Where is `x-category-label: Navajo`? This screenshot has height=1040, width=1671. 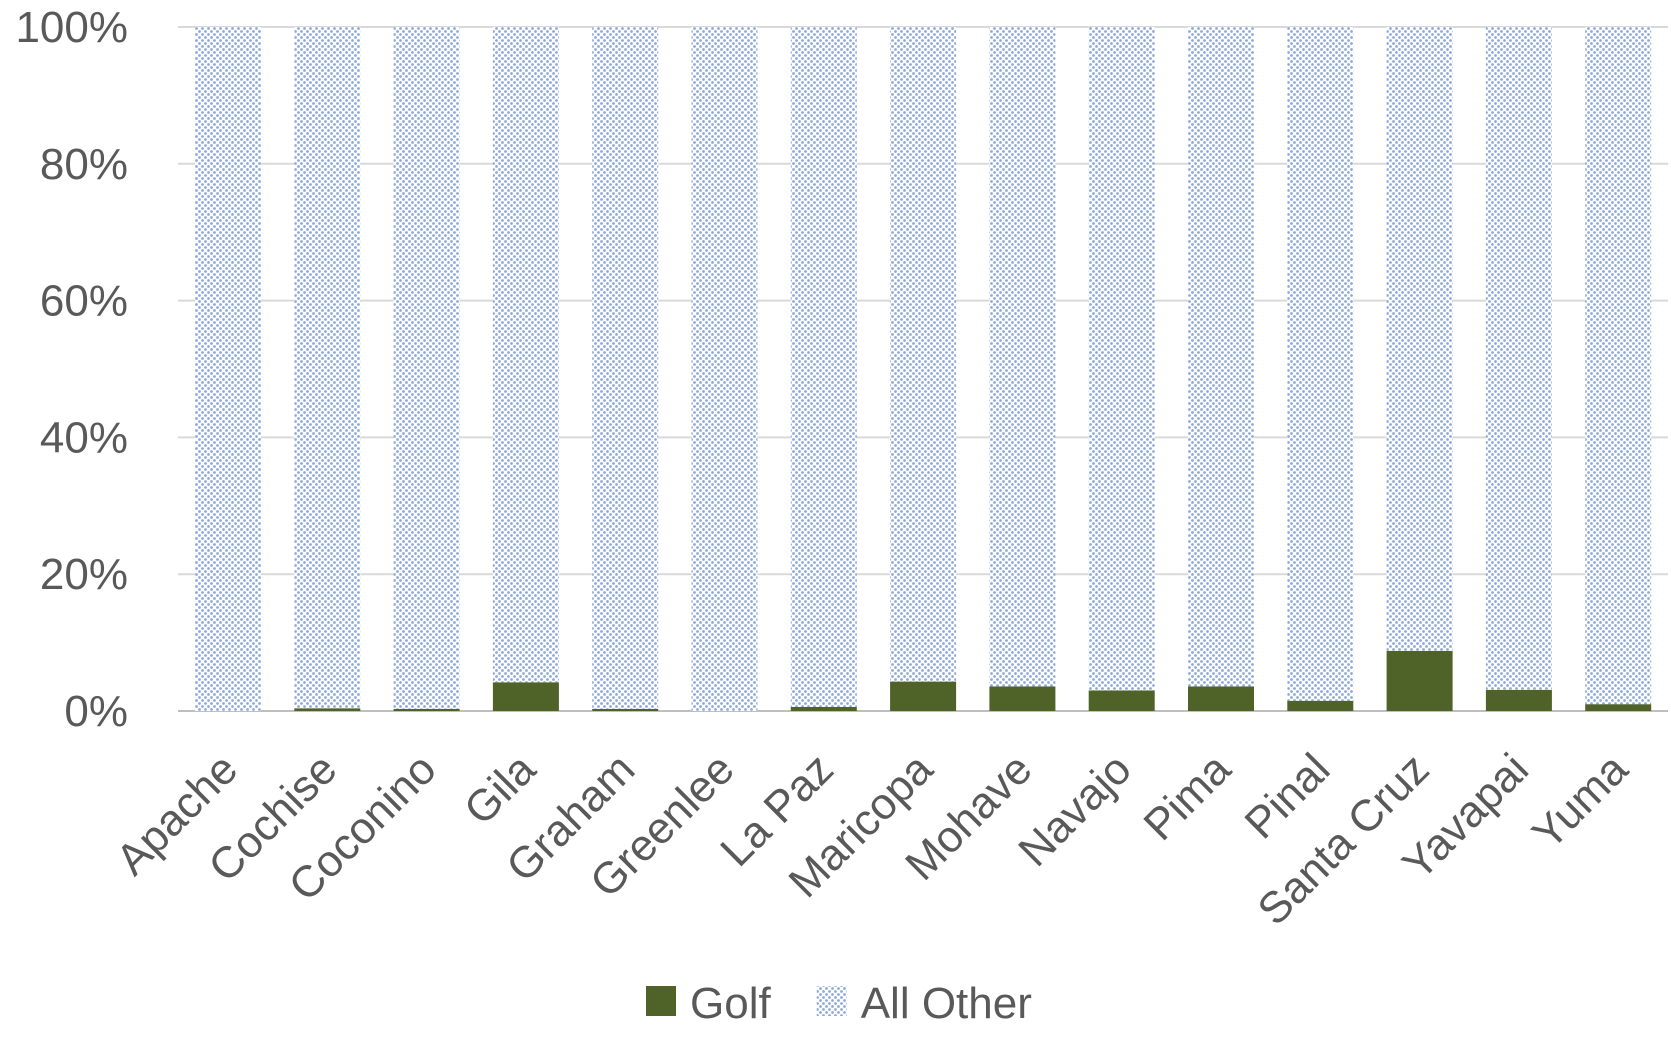 x-category-label: Navajo is located at coordinates (1074, 809).